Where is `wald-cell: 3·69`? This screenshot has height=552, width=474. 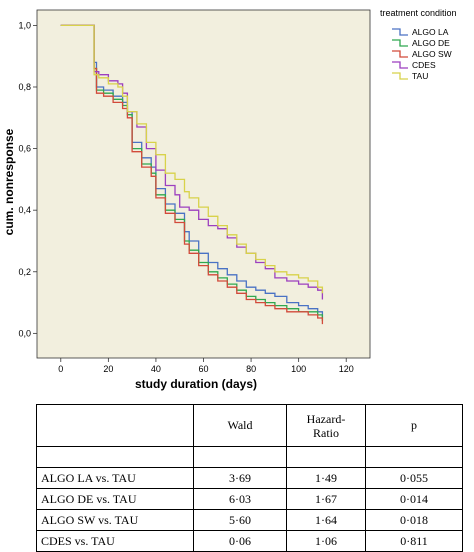 wald-cell: 3·69 is located at coordinates (240, 478).